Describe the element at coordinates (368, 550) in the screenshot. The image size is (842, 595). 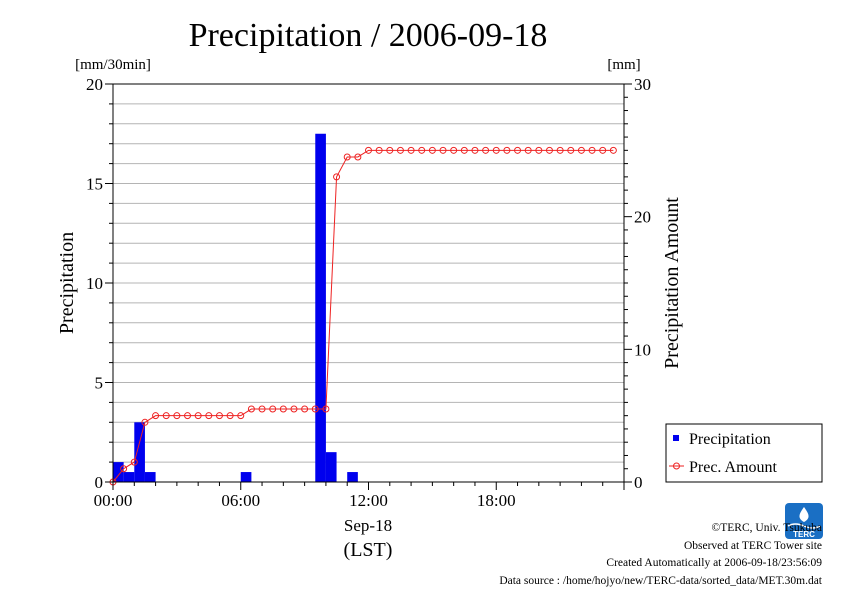
I see `x-axis-title: (LST)` at that location.